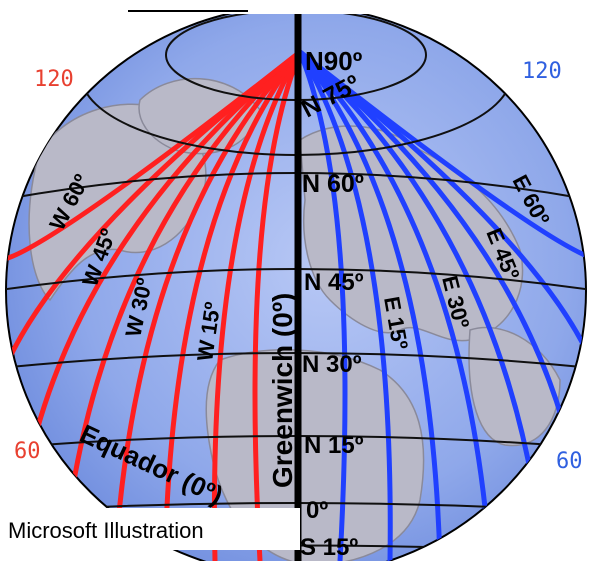  I want to click on edge-label-left-bottom: 60, so click(27, 451).